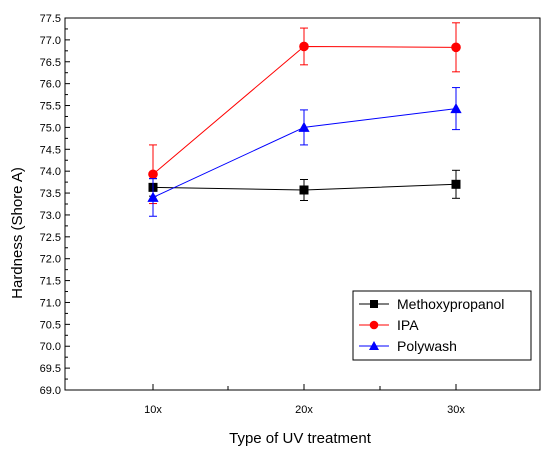  Describe the element at coordinates (50, 172) in the screenshot. I see `y-tick-label: 74.0` at that location.